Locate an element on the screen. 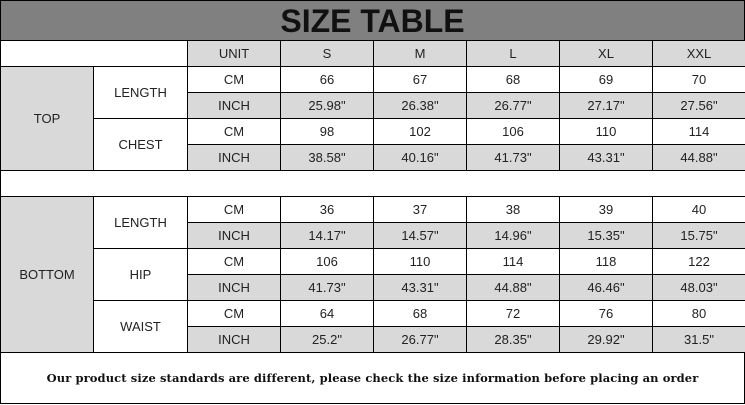 The height and width of the screenshot is (405, 745). value-cell: 15.75" is located at coordinates (698, 235).